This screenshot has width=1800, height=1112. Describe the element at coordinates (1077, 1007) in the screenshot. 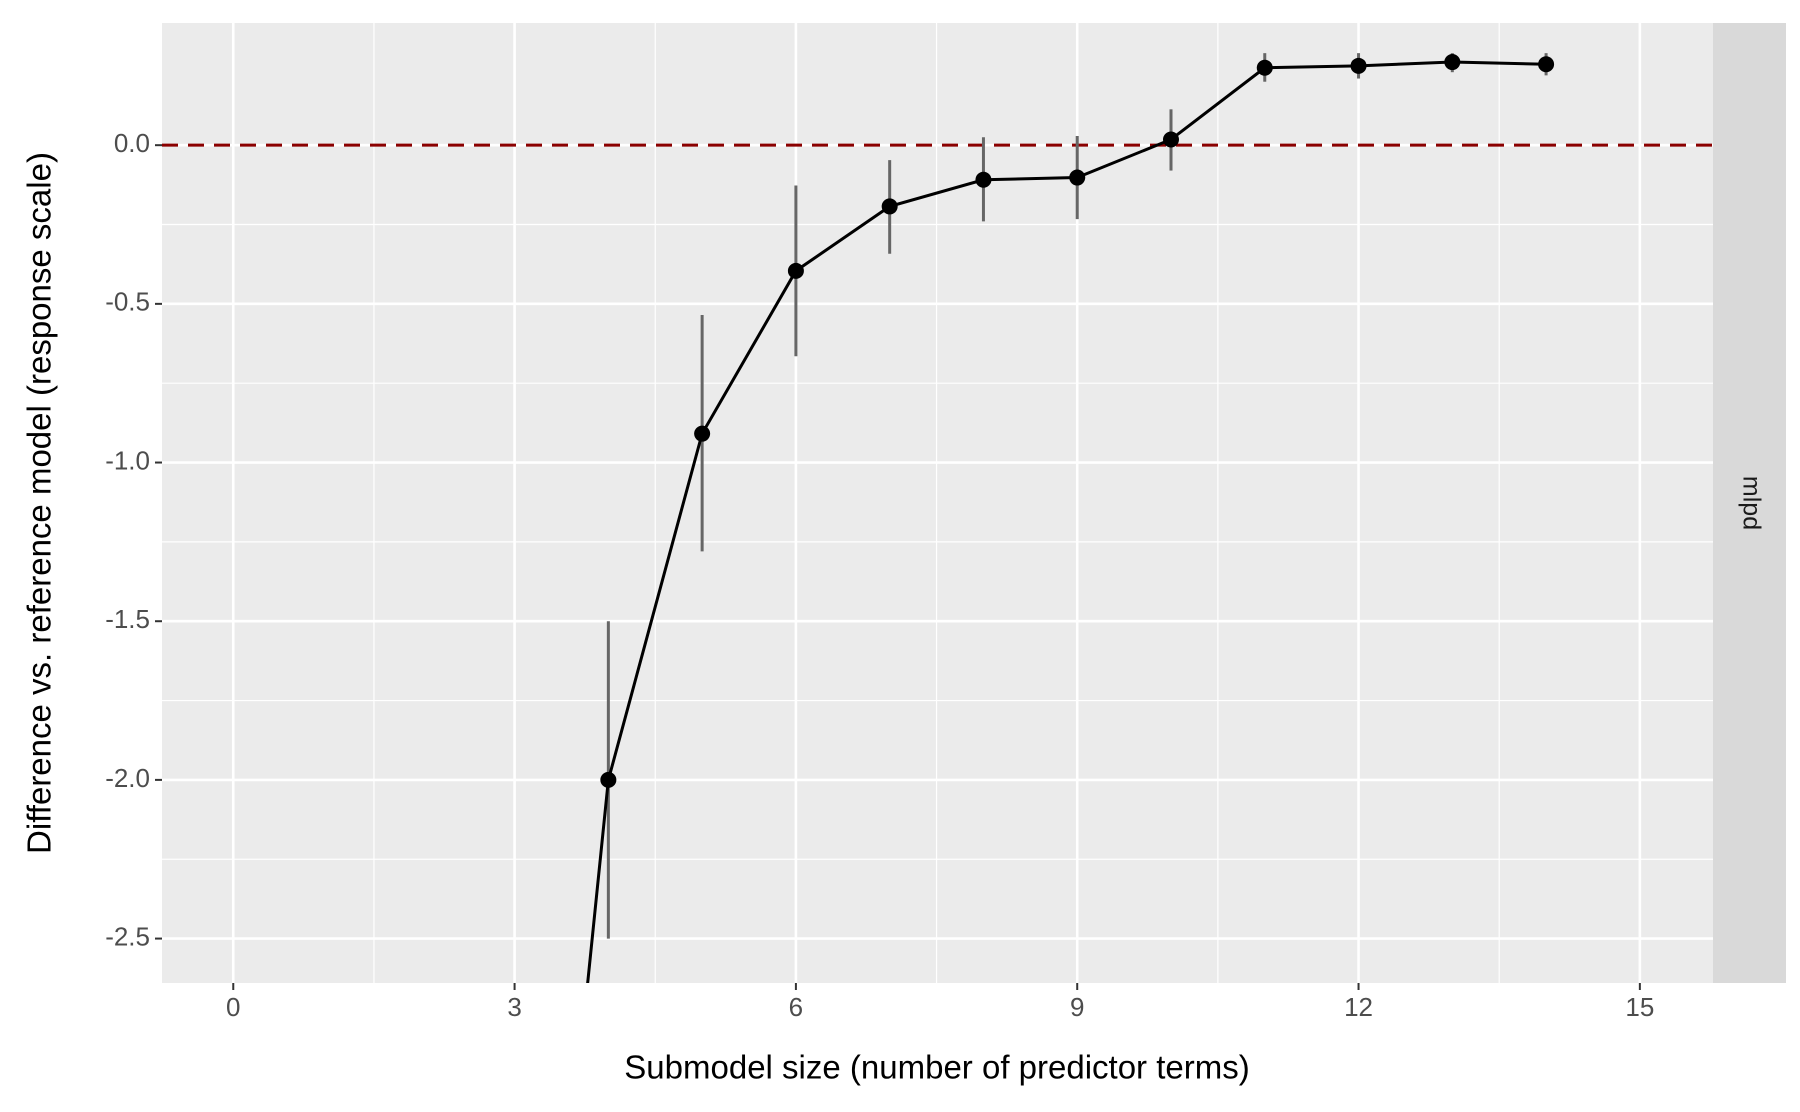

I see `x-tick-label: 9` at that location.